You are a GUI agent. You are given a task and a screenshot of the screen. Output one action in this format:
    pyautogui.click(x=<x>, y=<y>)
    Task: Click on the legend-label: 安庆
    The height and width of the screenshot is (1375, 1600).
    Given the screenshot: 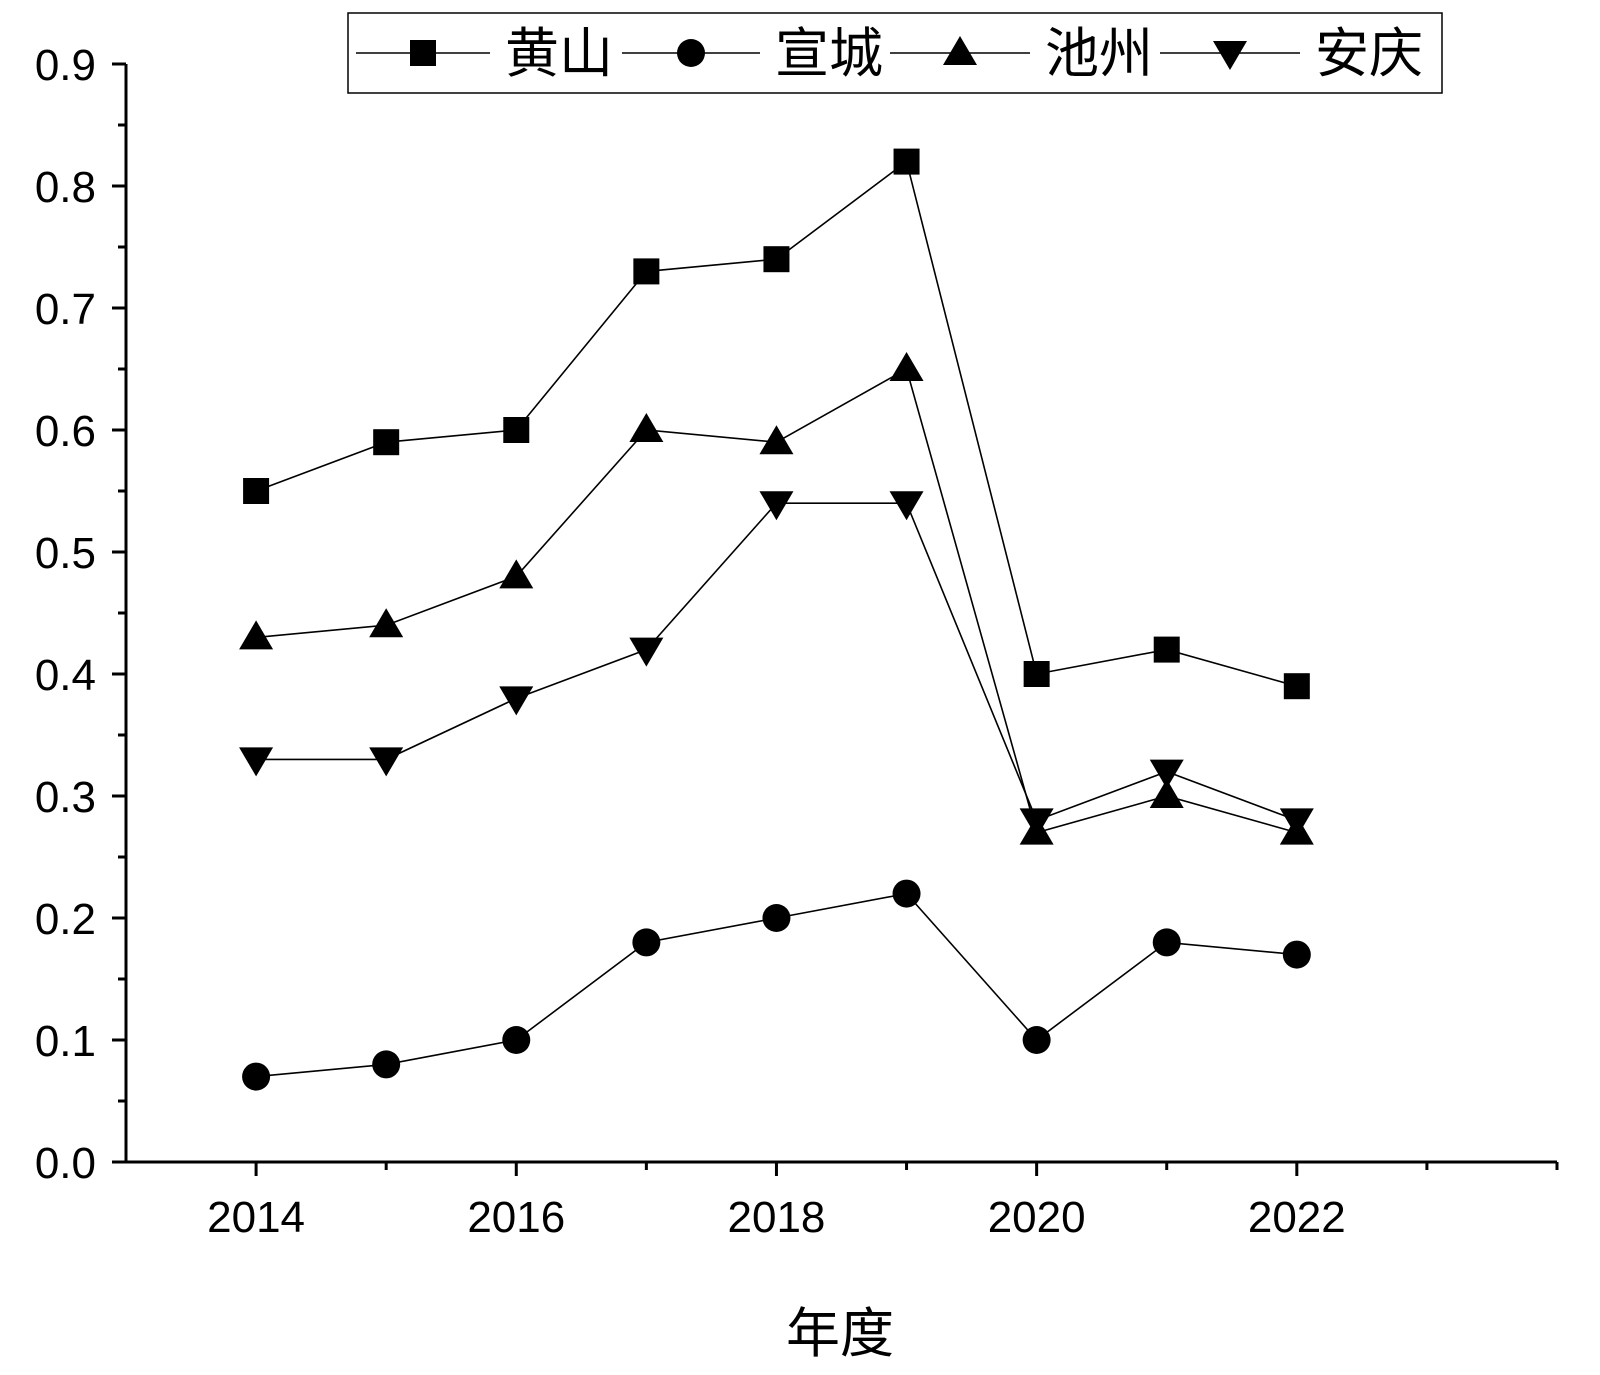 What is the action you would take?
    pyautogui.click(x=1369, y=53)
    